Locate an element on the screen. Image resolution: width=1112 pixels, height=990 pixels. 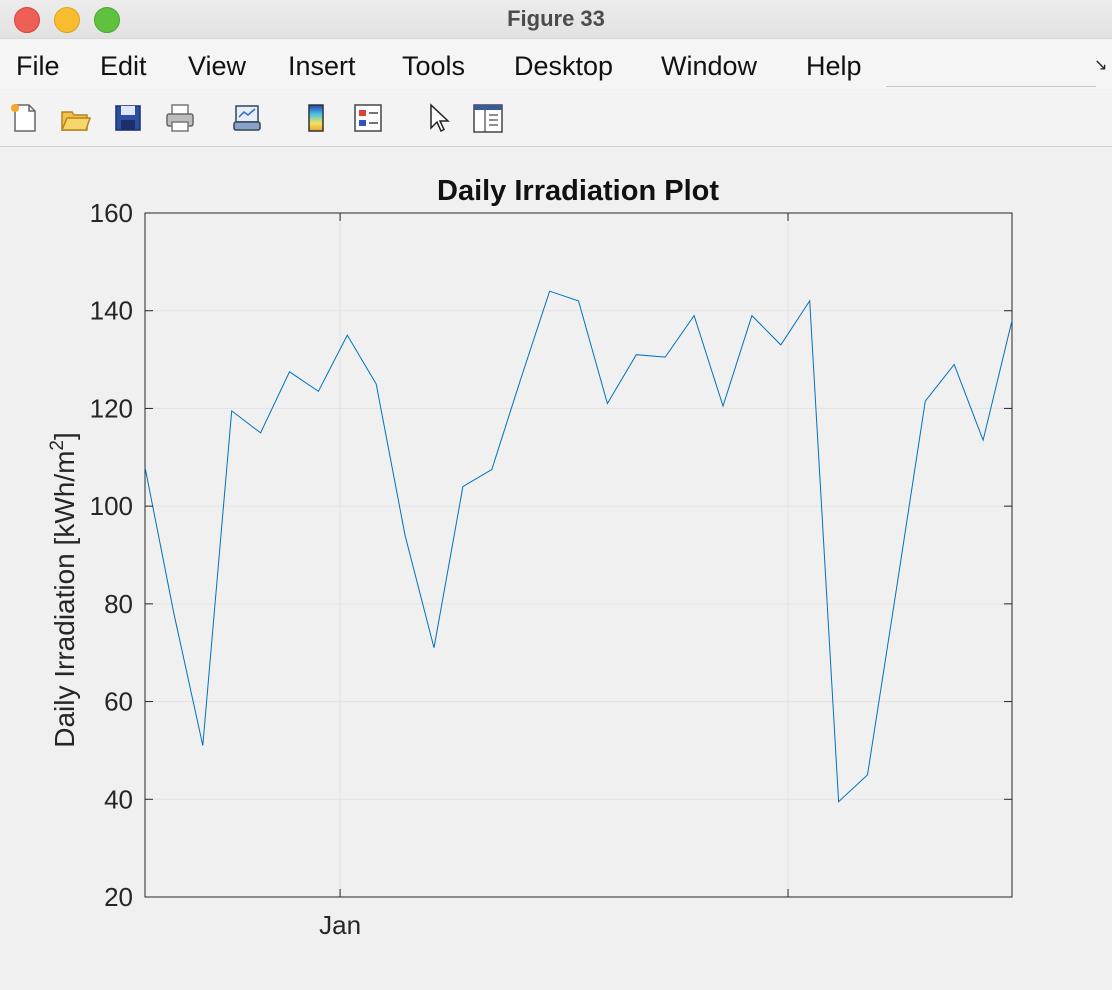
new-figure-icon is located at coordinates (24, 118).